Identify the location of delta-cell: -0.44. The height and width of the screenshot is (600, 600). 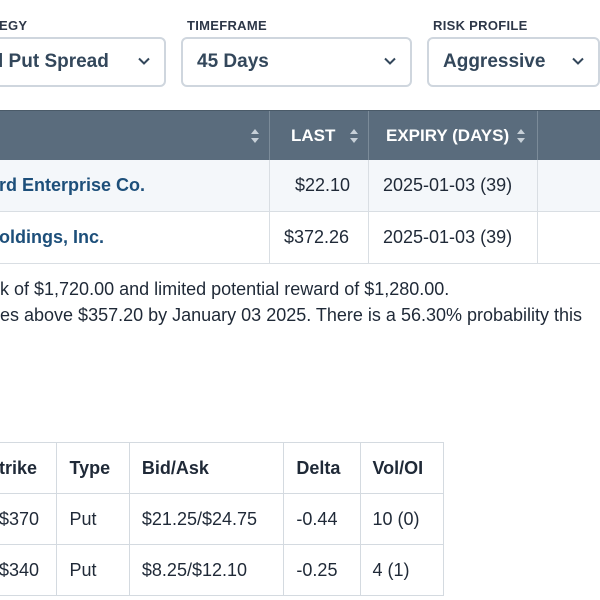
(322, 519).